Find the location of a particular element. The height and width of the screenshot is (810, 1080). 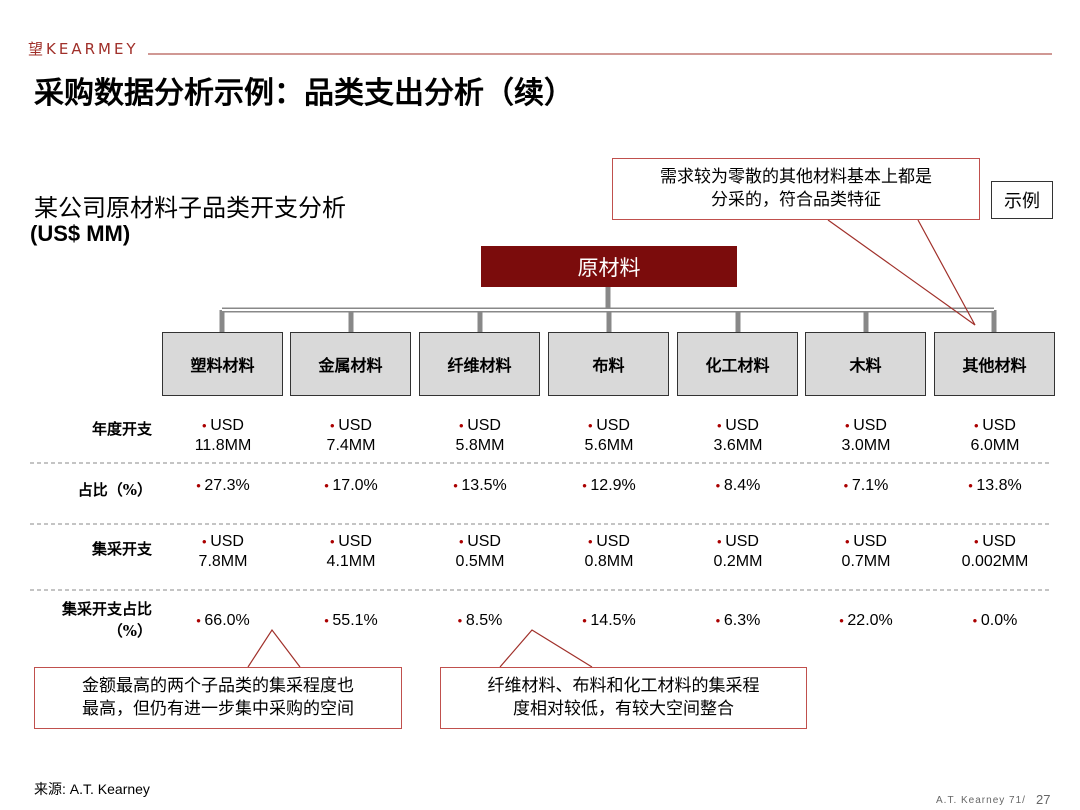

callout-line: 金额最高的两个子品类的集采程度也 is located at coordinates (218, 686).